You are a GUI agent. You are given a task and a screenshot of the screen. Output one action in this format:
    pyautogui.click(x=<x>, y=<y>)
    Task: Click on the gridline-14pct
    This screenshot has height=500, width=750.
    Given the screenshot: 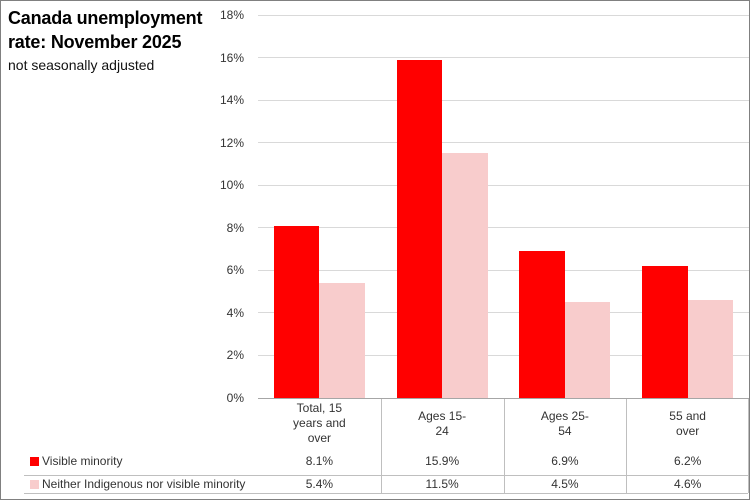 What is the action you would take?
    pyautogui.click(x=503, y=100)
    